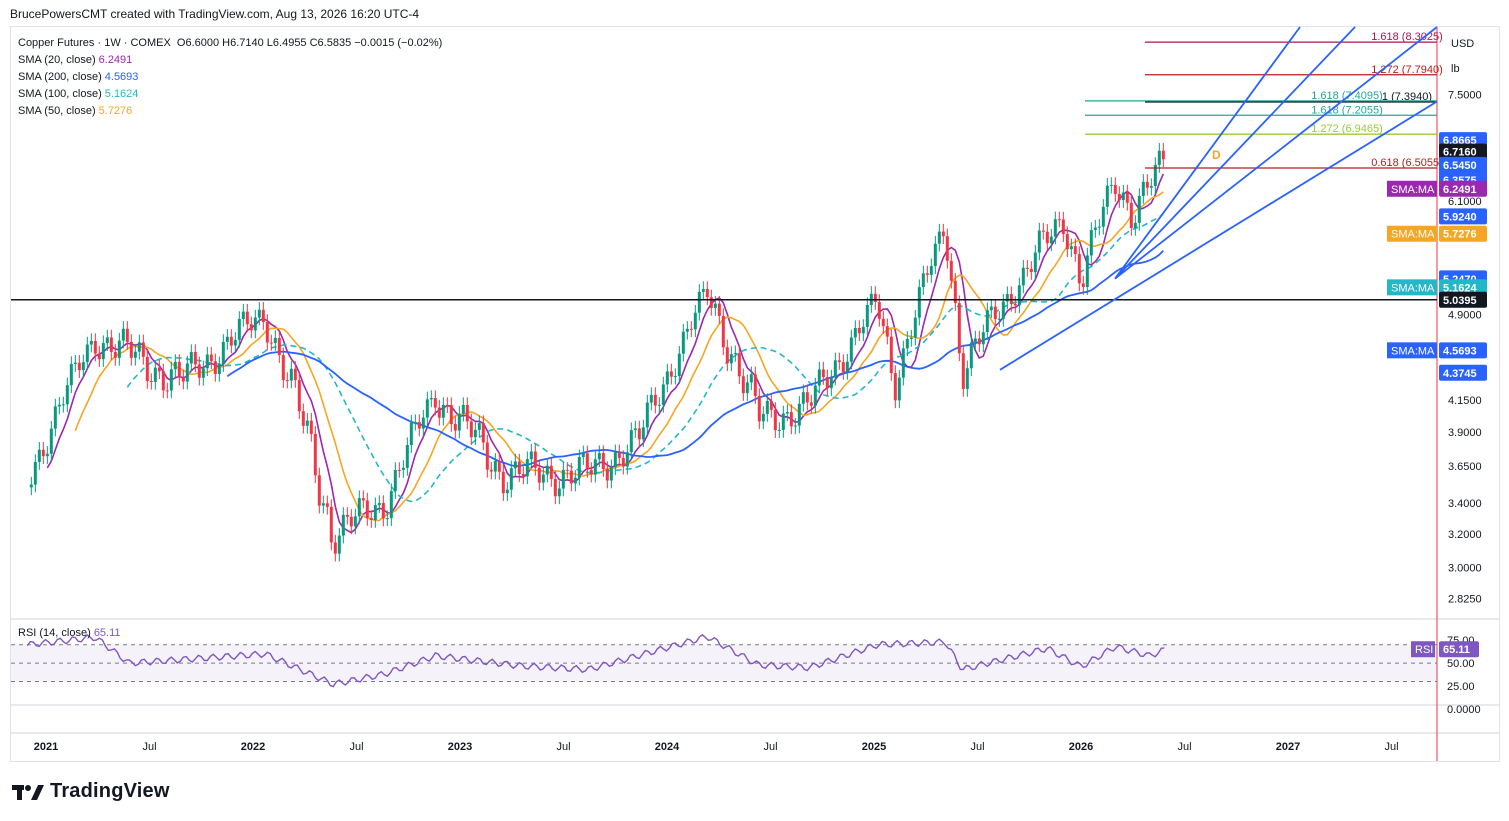 The height and width of the screenshot is (821, 1509). What do you see at coordinates (69, 633) in the screenshot?
I see `rsi-legend: RSI (14, close) 65.11` at bounding box center [69, 633].